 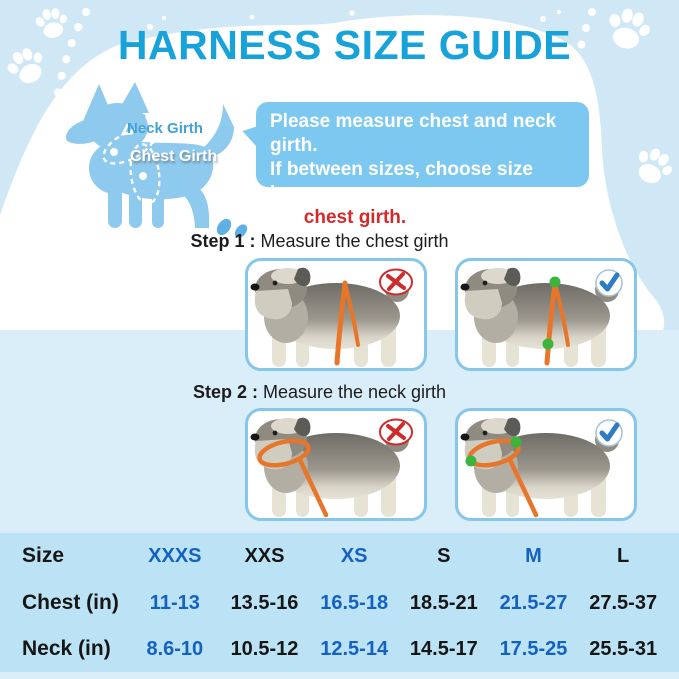 What do you see at coordinates (623, 555) in the screenshot?
I see `size-col-l: L` at bounding box center [623, 555].